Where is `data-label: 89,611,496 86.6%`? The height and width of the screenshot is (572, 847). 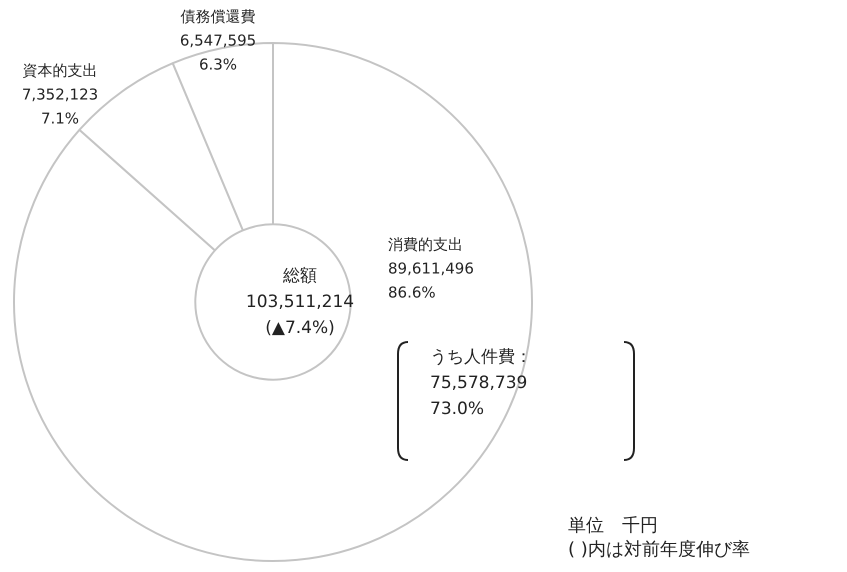
data-label: 89,611,496 86.6% is located at coordinates (431, 280).